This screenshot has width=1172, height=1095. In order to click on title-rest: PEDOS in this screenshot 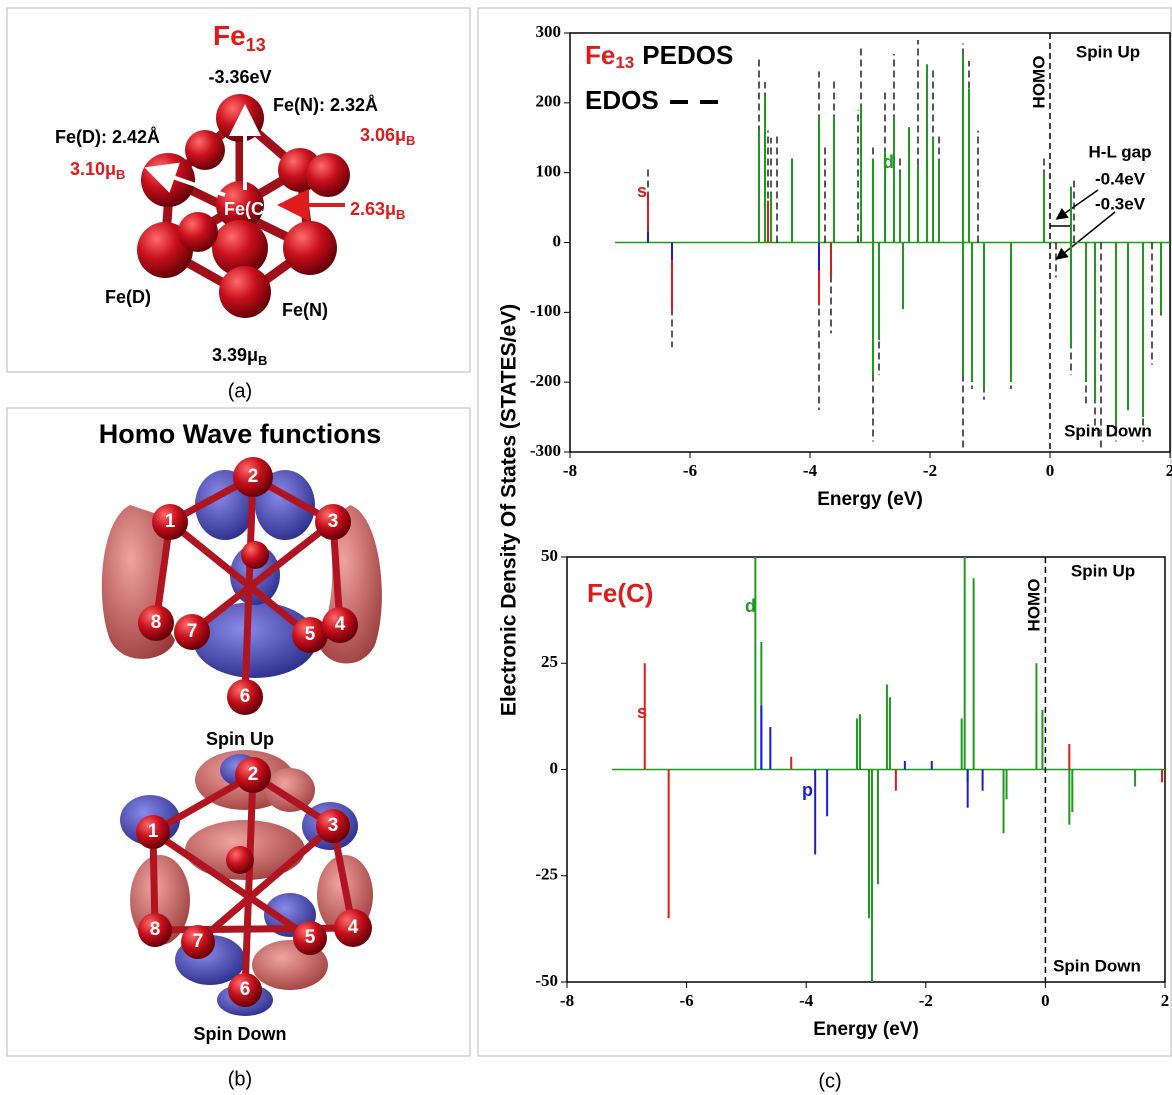, I will do `click(687, 55)`.